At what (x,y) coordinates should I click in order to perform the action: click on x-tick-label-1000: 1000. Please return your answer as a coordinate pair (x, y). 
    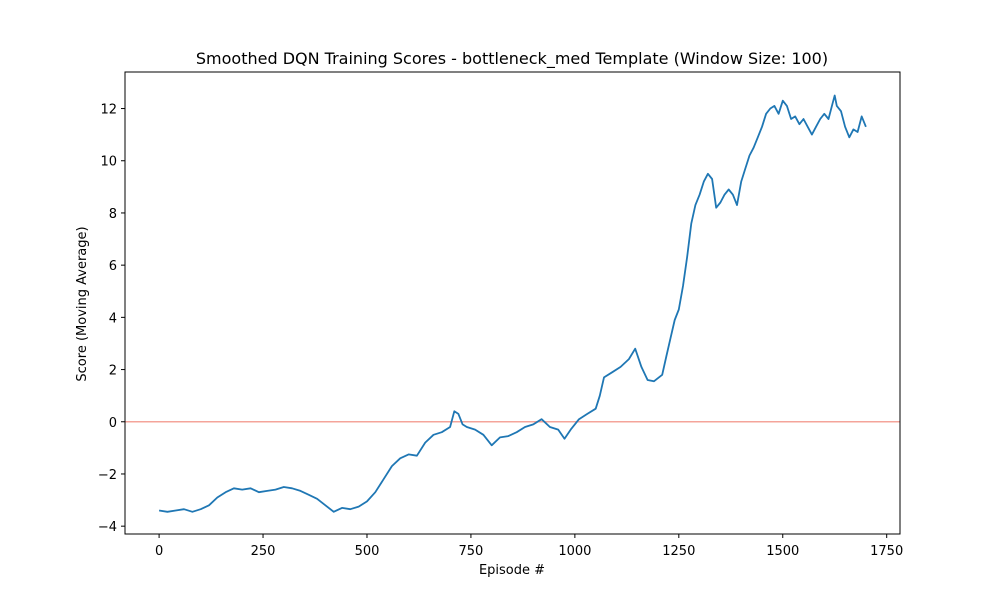
    Looking at the image, I should click on (574, 551).